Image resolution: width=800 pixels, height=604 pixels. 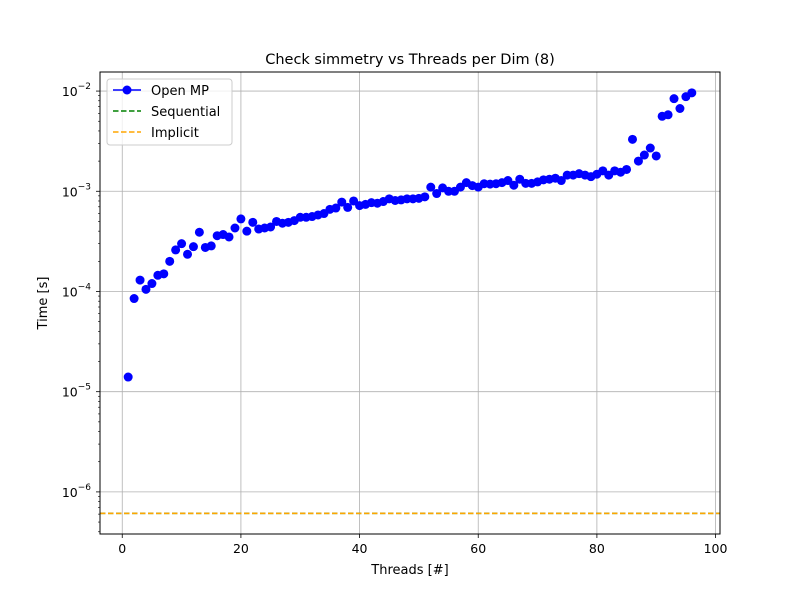 What do you see at coordinates (122, 548) in the screenshot?
I see `x-tick-label: 0` at bounding box center [122, 548].